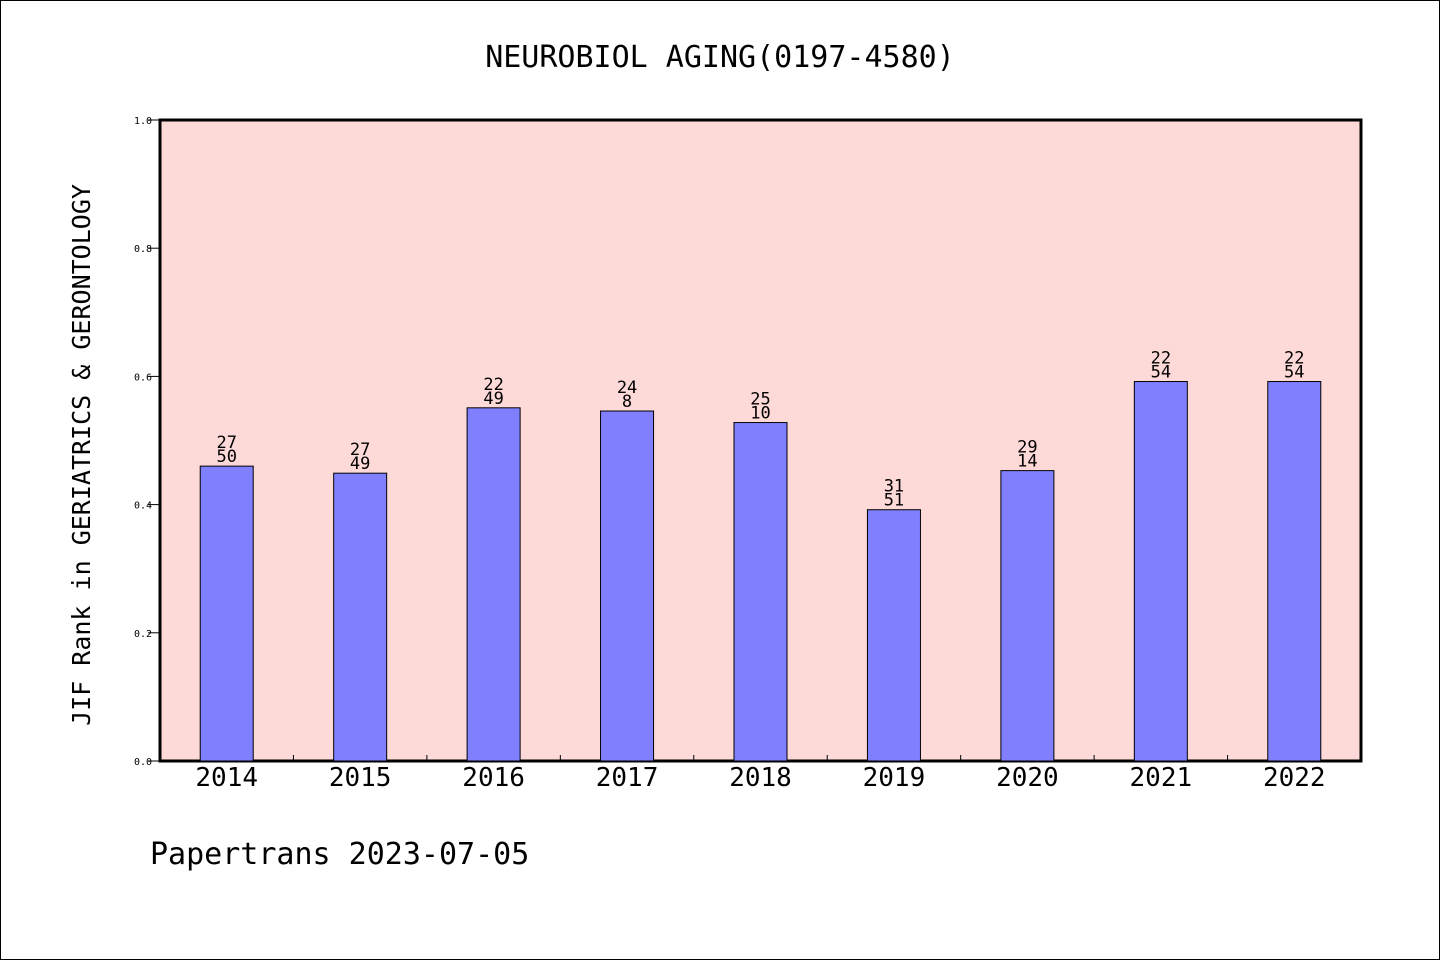 The width and height of the screenshot is (1440, 960). I want to click on x-tick-label-2015: 2015, so click(360, 778).